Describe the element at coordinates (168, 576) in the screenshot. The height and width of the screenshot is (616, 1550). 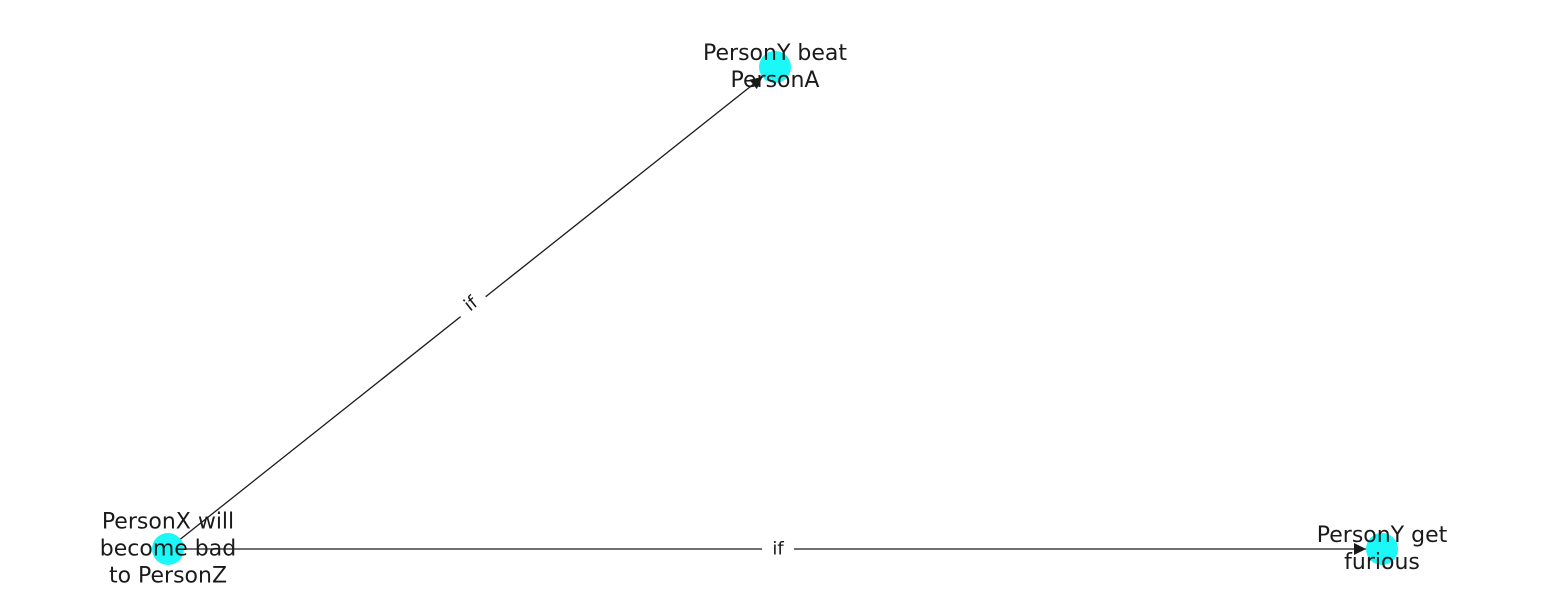
I see `node-label-line: to PersonZ` at that location.